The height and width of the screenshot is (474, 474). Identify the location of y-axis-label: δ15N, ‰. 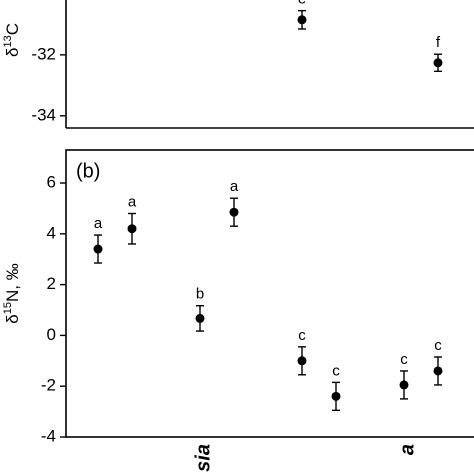
(12, 293).